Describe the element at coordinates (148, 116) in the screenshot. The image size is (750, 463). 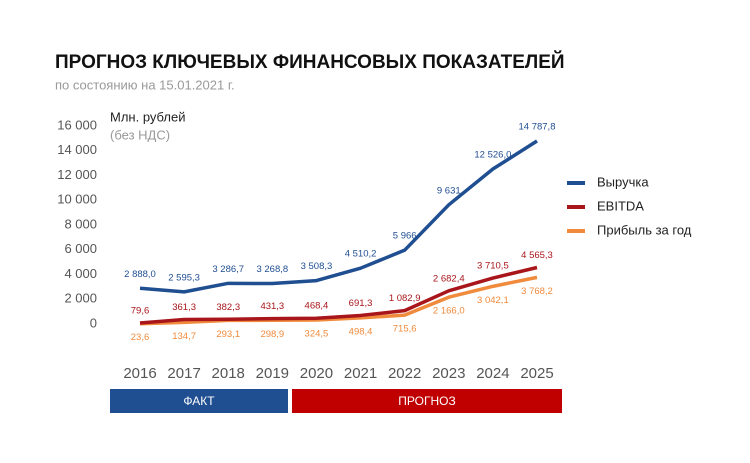
I see `y-axis-label: Млн. рублей` at that location.